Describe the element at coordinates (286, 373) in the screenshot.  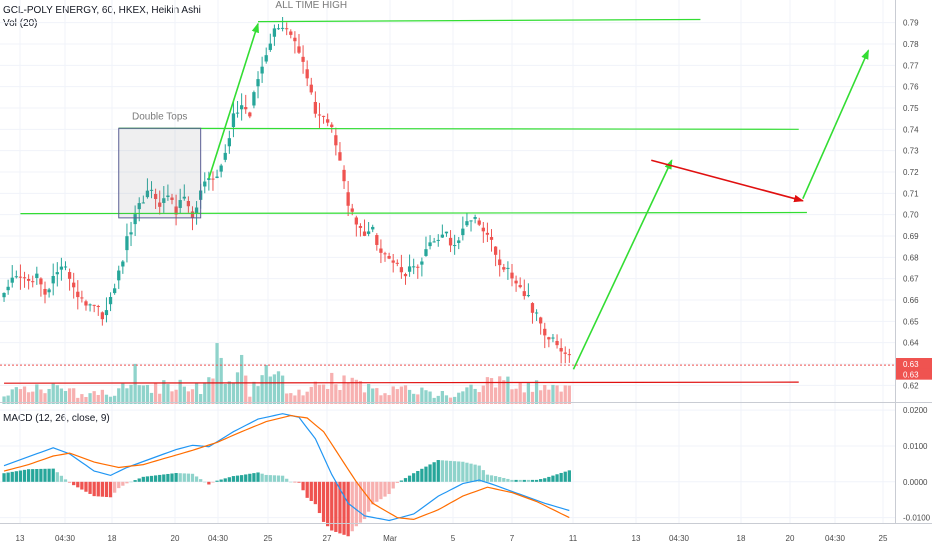
I see `volume-bars` at that location.